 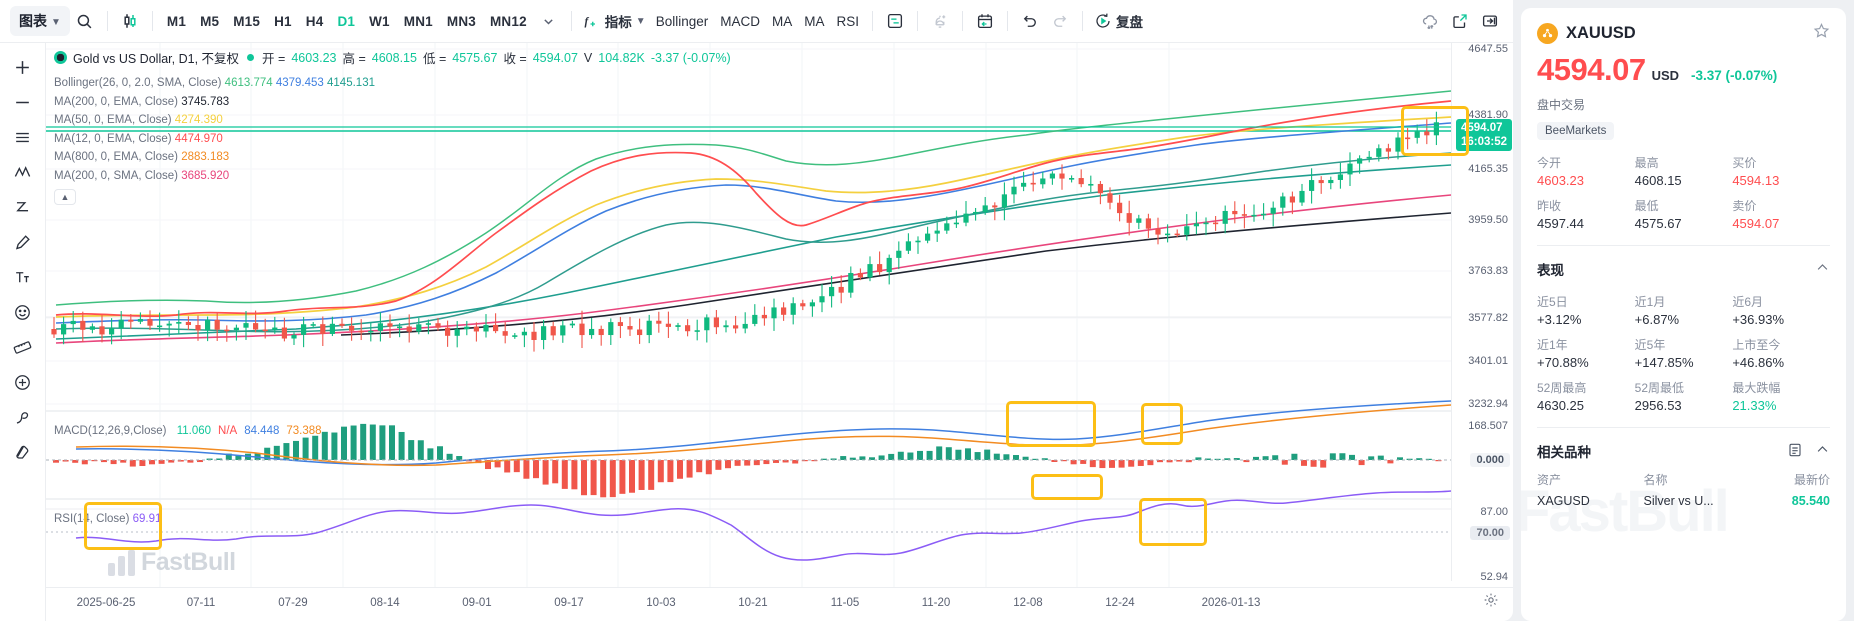 What do you see at coordinates (283, 21) in the screenshot?
I see `timeframe-h1: H1` at bounding box center [283, 21].